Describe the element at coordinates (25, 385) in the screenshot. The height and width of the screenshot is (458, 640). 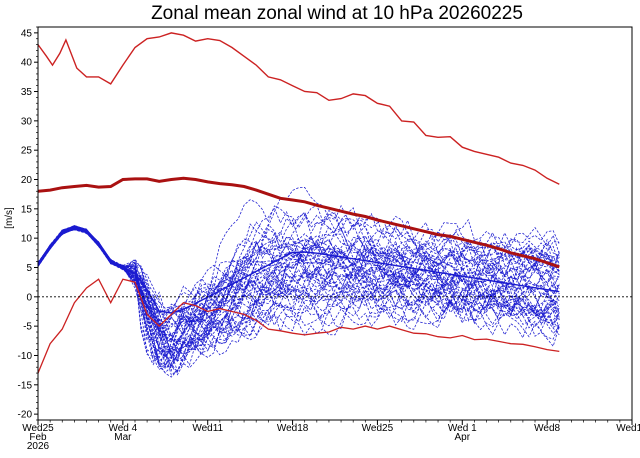
I see `y-tick-label: -15` at that location.